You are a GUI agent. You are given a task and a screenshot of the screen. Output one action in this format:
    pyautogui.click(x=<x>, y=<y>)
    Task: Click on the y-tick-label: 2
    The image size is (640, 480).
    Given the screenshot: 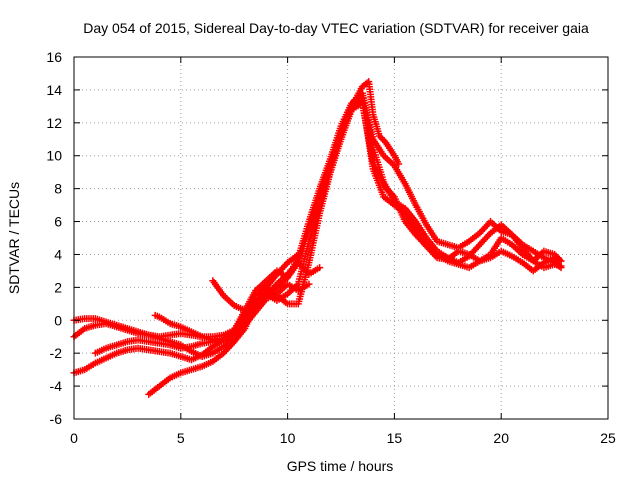 What is the action you would take?
    pyautogui.click(x=58, y=287)
    